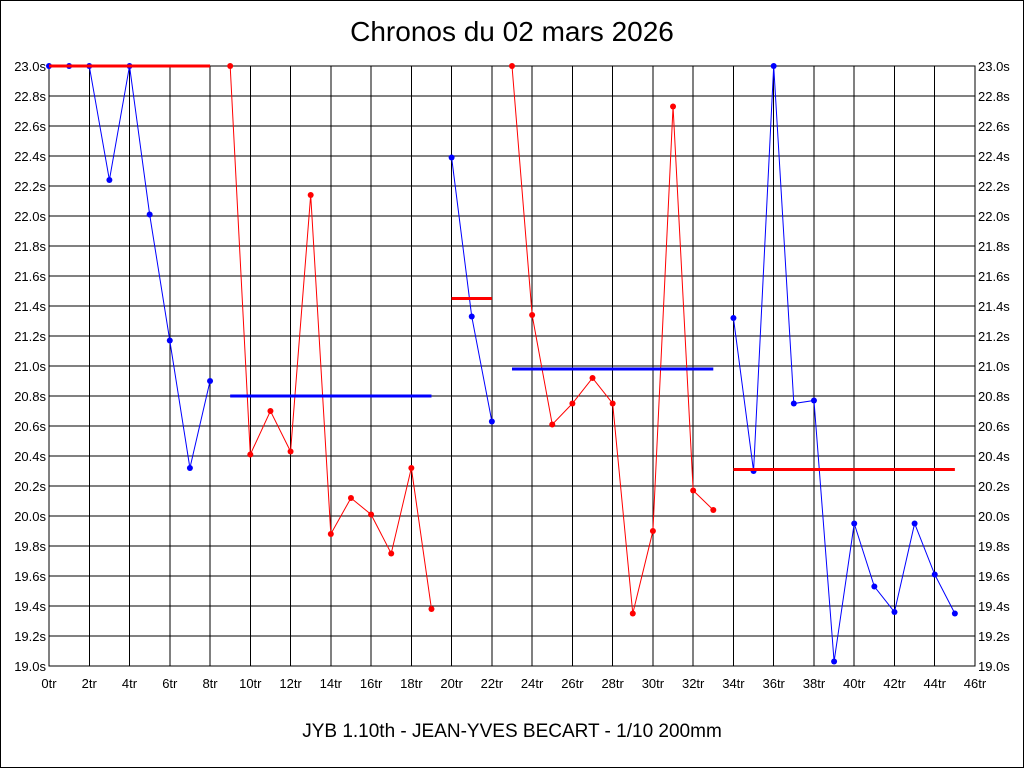 The width and height of the screenshot is (1024, 768). What do you see at coordinates (30, 456) in the screenshot?
I see `y-tick-label-left: 20.4s` at bounding box center [30, 456].